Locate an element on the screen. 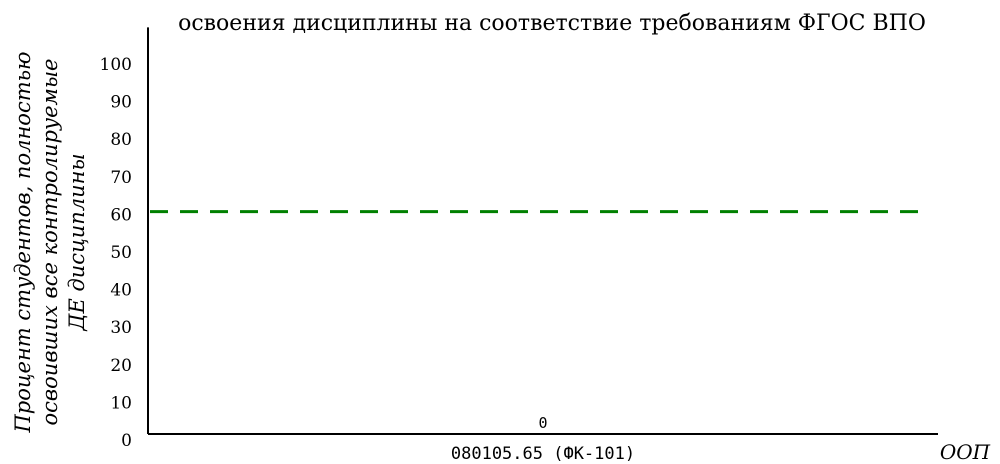 The width and height of the screenshot is (1000, 464). y-axis-label-line-1: Процент студентов, полностью is located at coordinates (23, 242).